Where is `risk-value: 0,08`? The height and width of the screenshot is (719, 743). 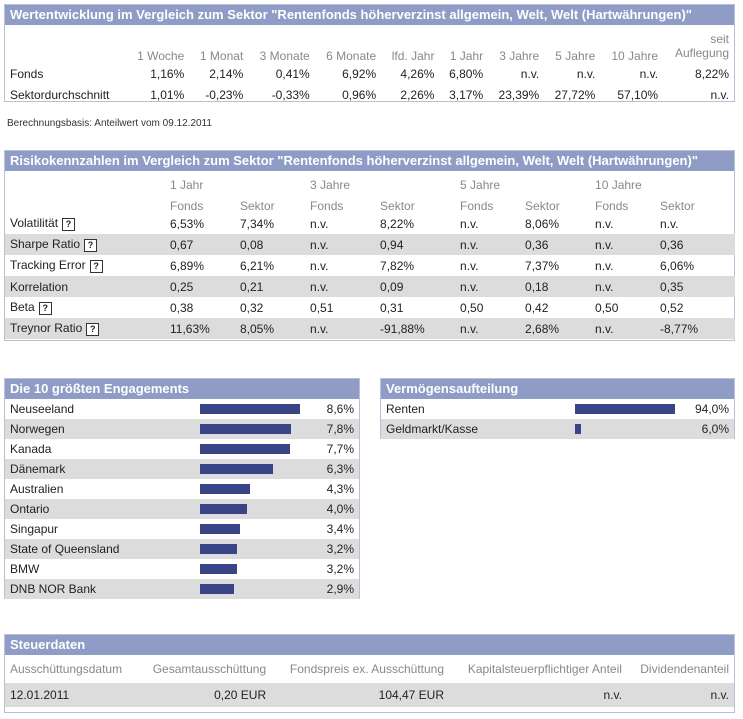 risk-value: 0,08 is located at coordinates (270, 244).